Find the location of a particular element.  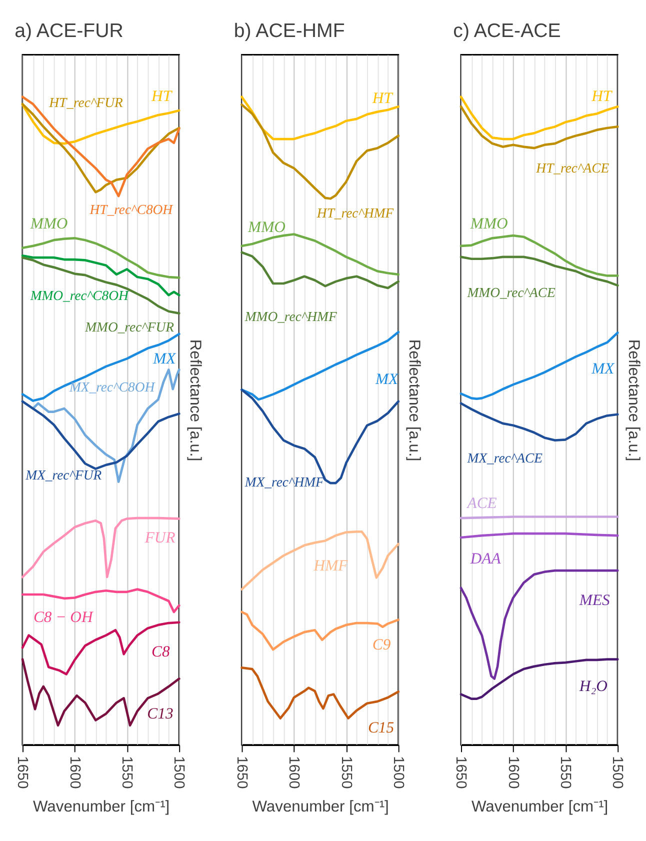

series-label: HT_rec^FUR is located at coordinates (86, 102).